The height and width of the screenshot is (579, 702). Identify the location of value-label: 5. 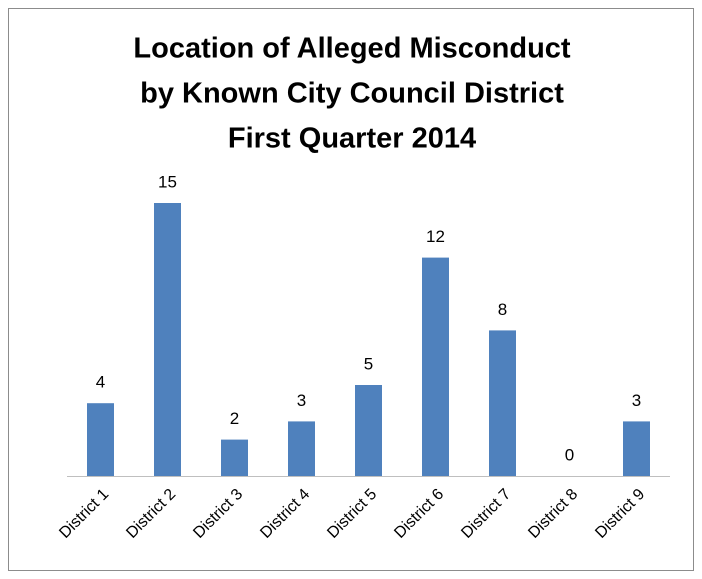
(368, 363).